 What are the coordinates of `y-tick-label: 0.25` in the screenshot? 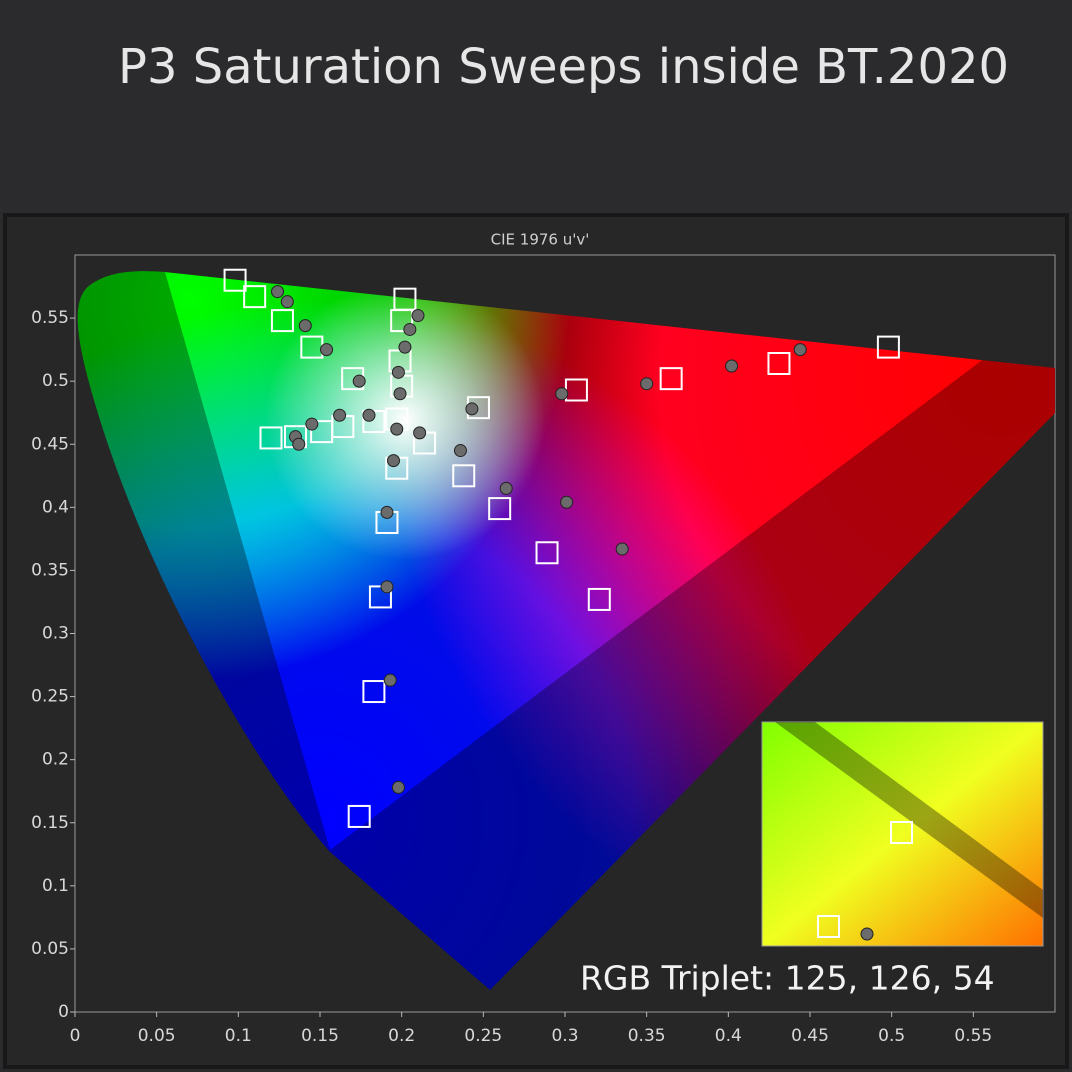 It's located at (50, 697).